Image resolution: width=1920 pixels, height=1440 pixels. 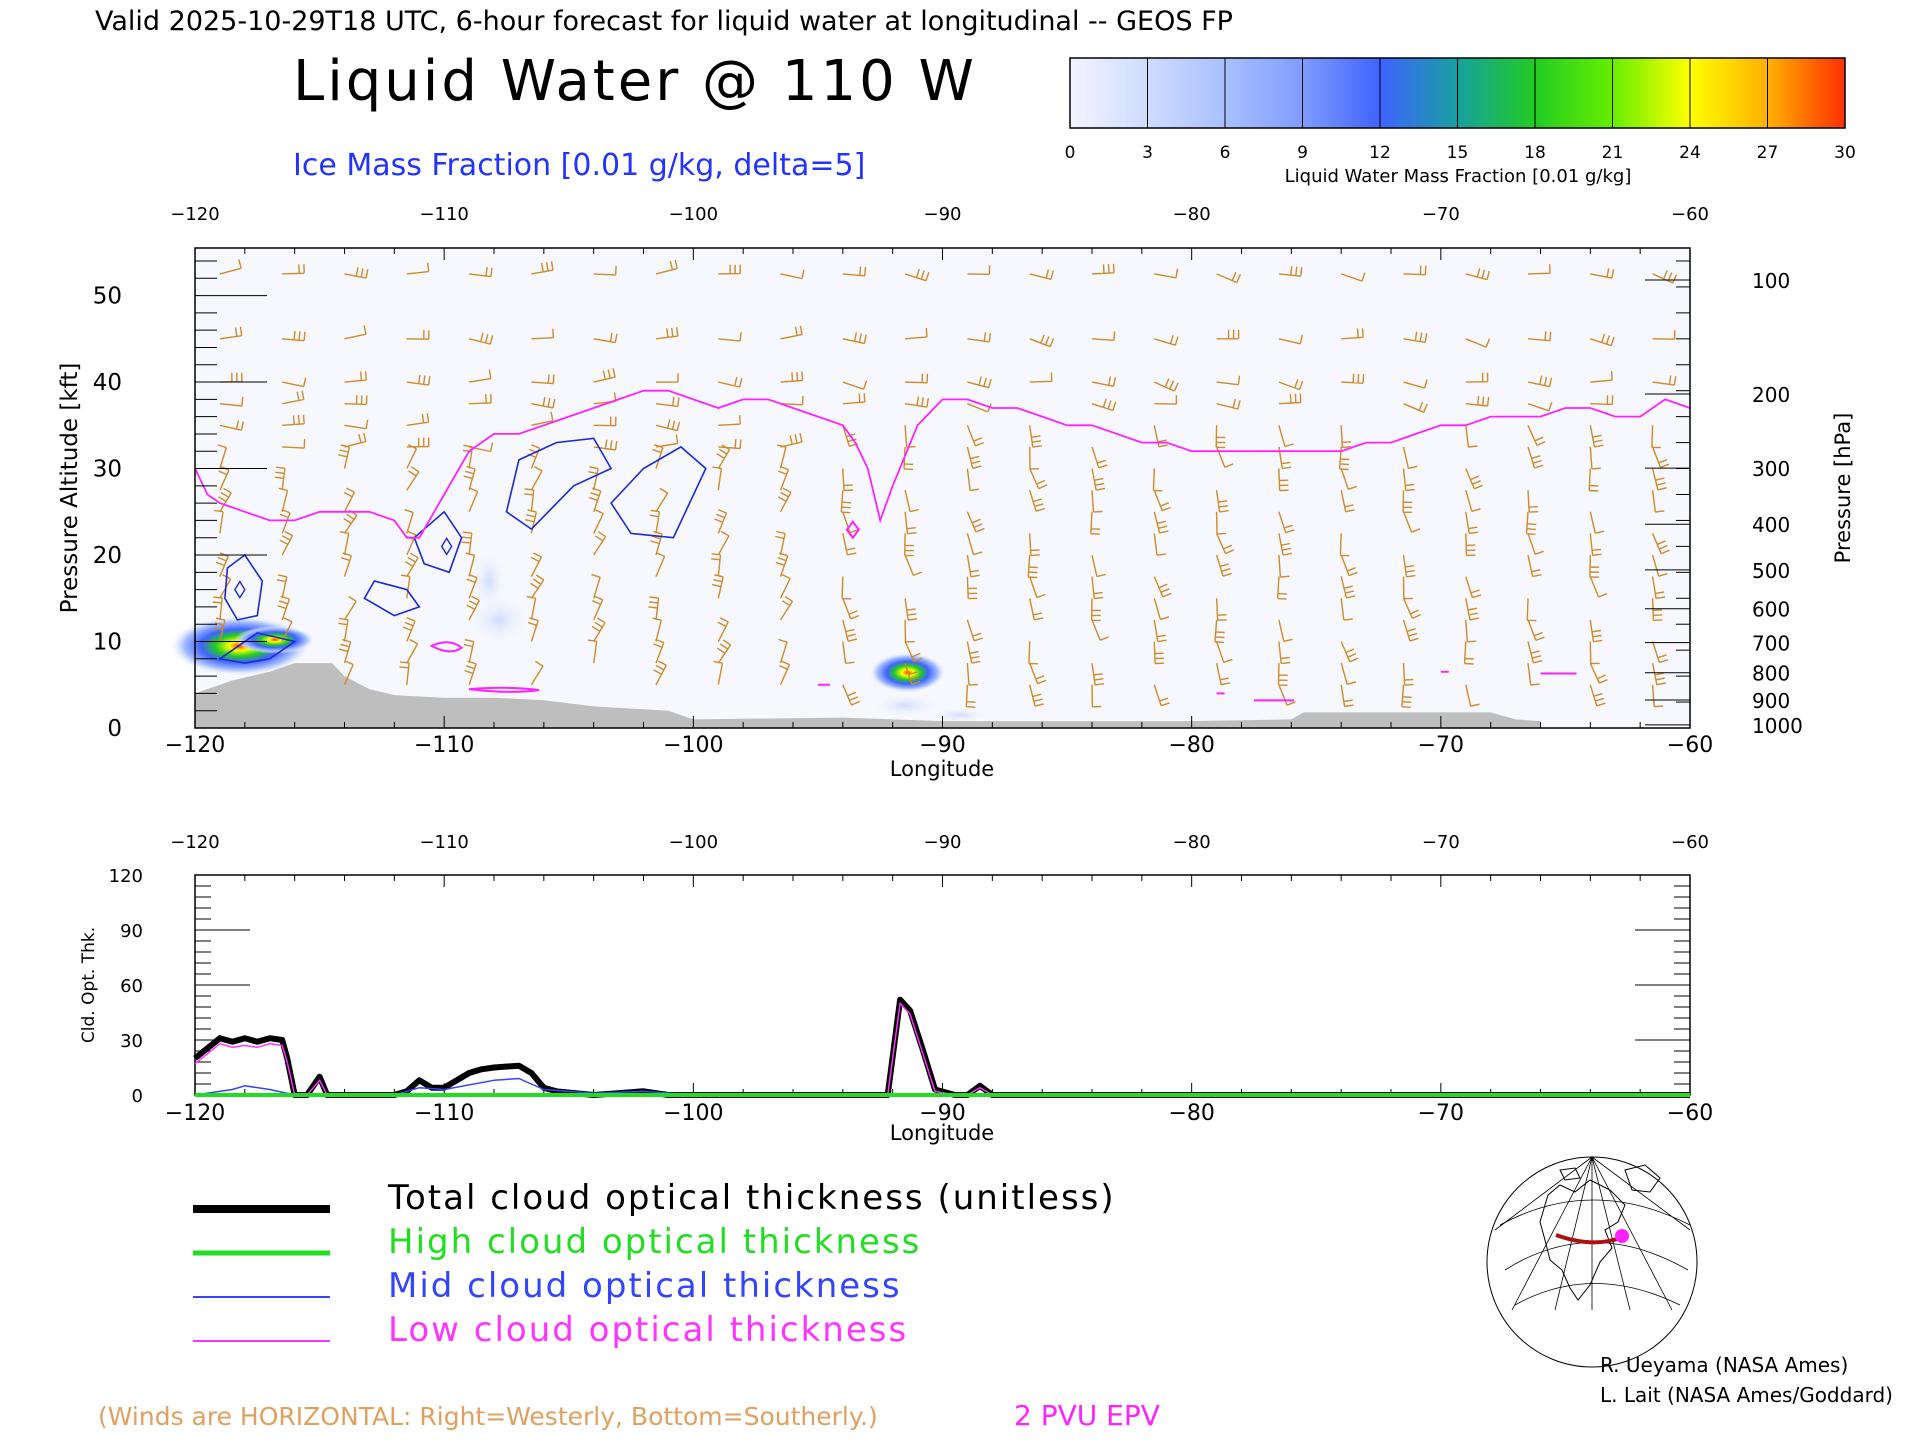 I want to click on colorbar-tick-label: 15, so click(x=1458, y=153).